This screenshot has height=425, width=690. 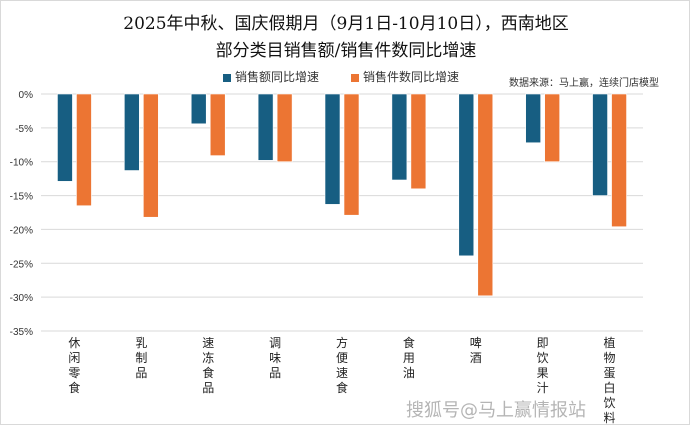 What do you see at coordinates (74, 365) in the screenshot?
I see `x-tick-label: 休闲零食` at bounding box center [74, 365].